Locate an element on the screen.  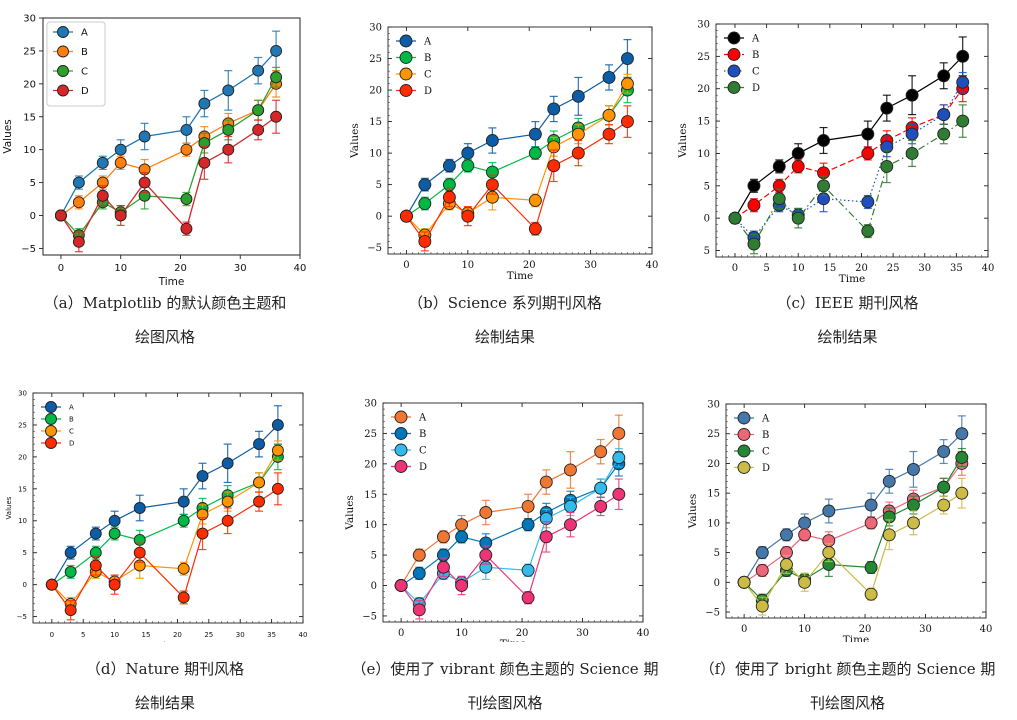
legend-marker-B is located at coordinates (406, 57).